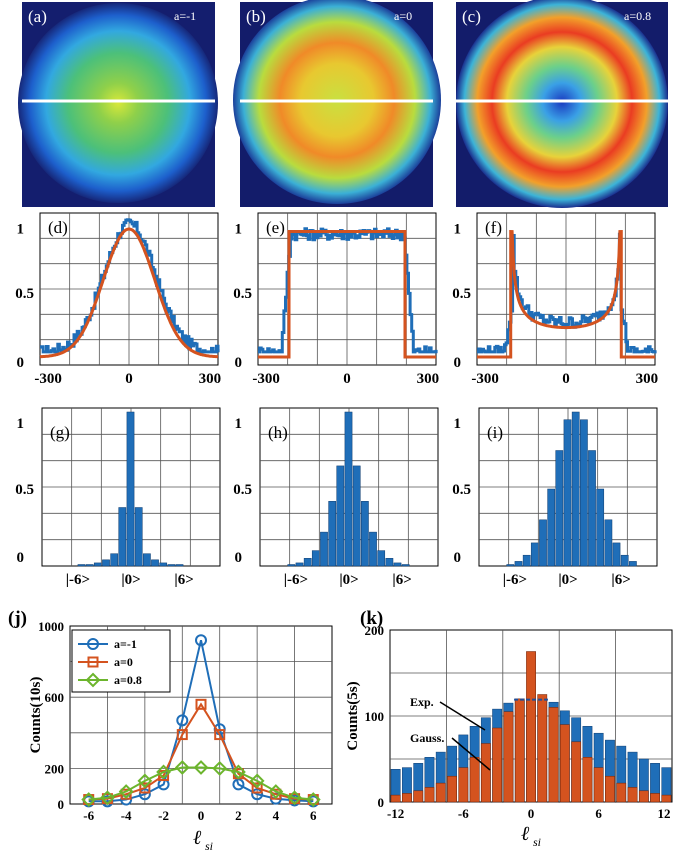 This screenshot has height=857, width=676. What do you see at coordinates (163, 815) in the screenshot?
I see `x-tick-label: -2` at bounding box center [163, 815].